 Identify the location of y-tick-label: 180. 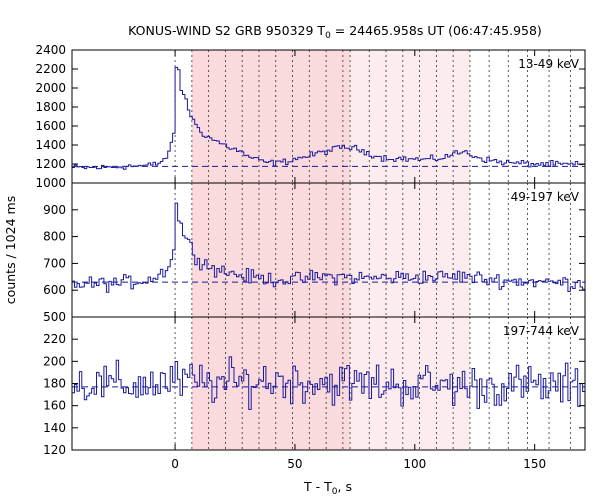
(54, 384).